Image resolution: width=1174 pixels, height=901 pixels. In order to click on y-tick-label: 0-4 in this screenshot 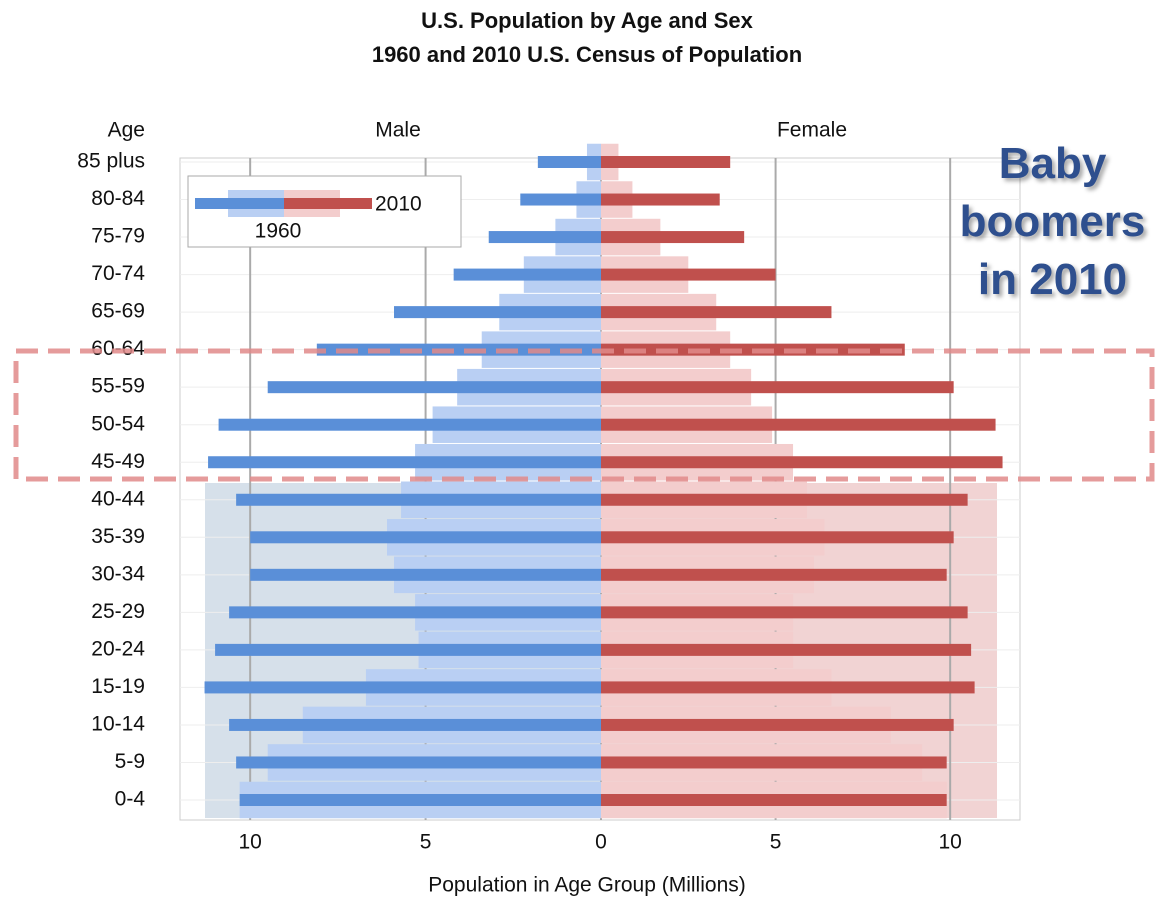, I will do `click(130, 799)`.